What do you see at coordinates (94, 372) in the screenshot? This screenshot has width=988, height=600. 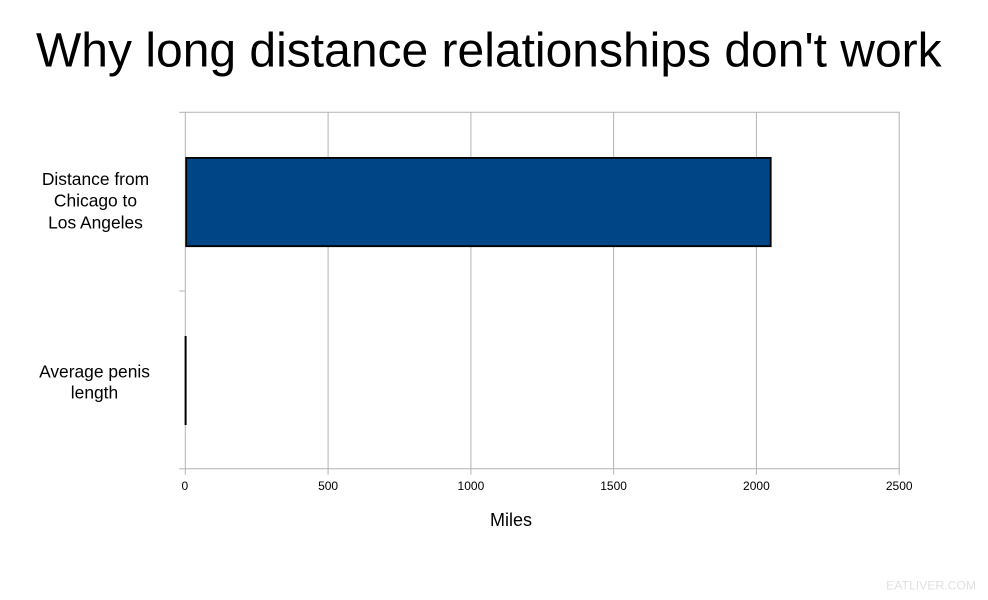 I see `svg-text: Average penis` at bounding box center [94, 372].